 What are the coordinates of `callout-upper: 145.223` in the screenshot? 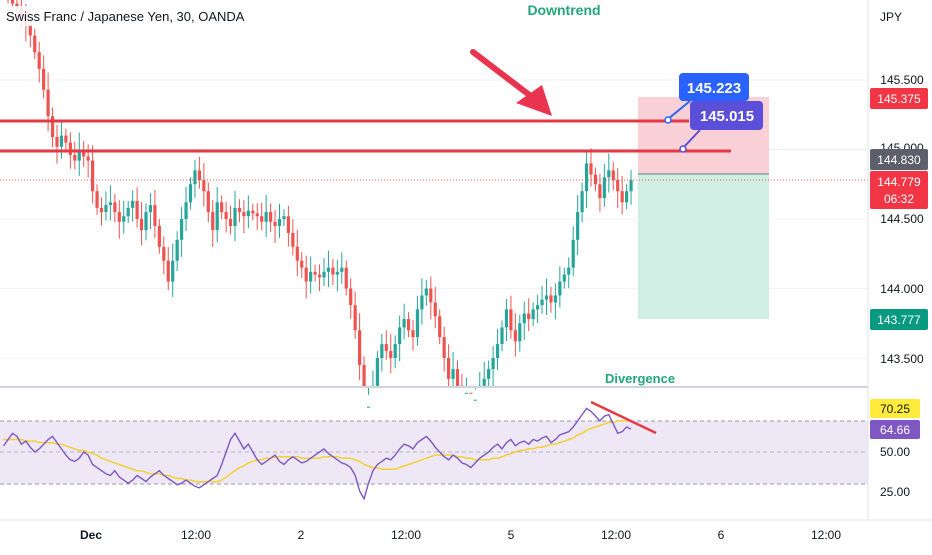 It's located at (706, 98).